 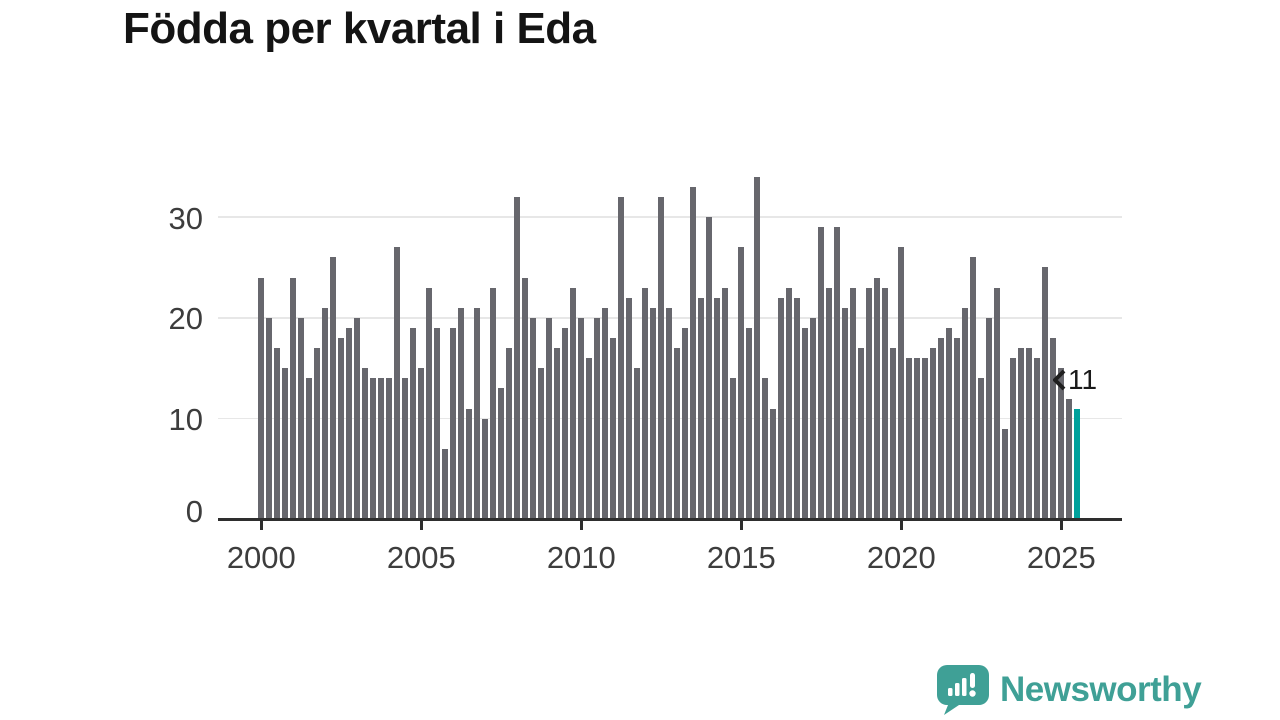 What do you see at coordinates (1059, 380) in the screenshot?
I see `annotation-arrow-icon` at bounding box center [1059, 380].